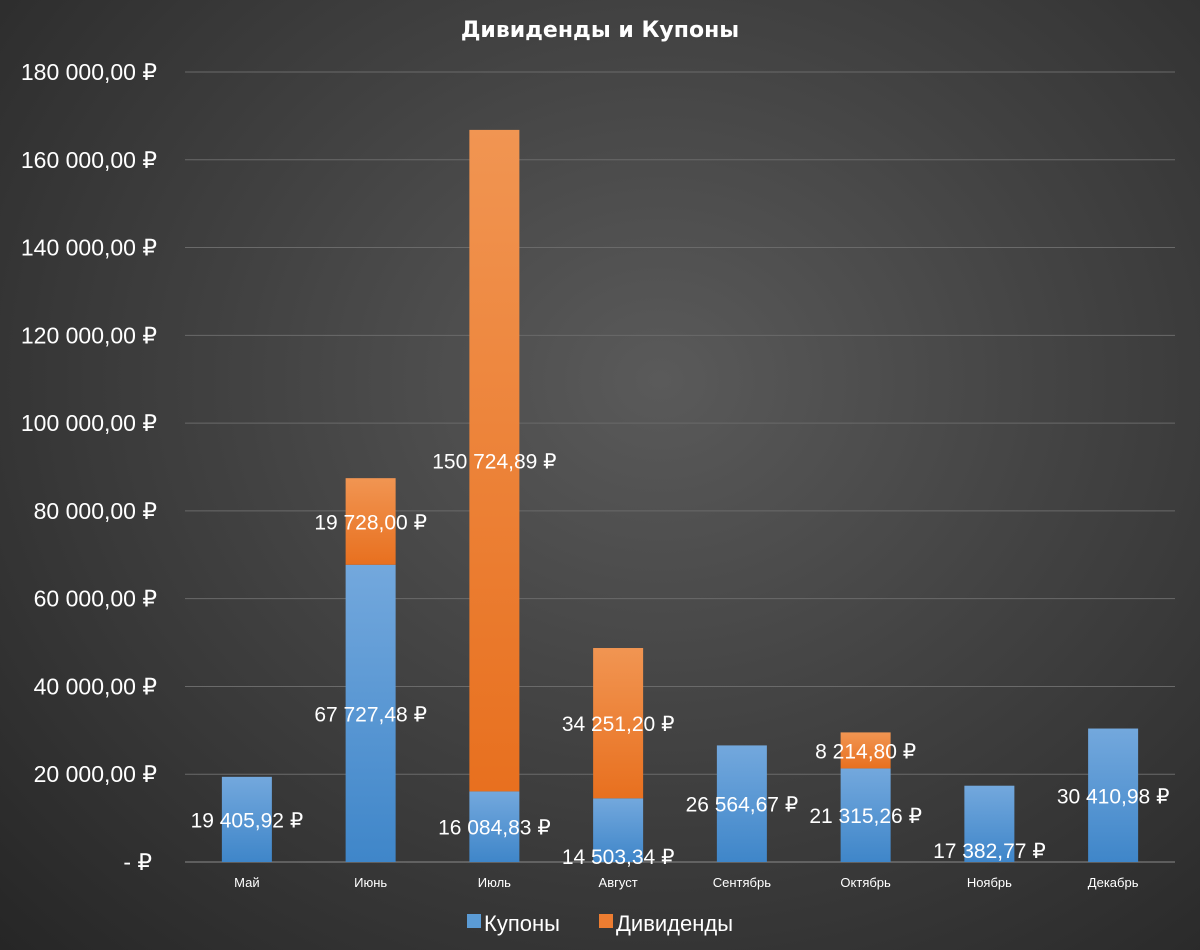 The width and height of the screenshot is (1200, 950). I want to click on x-tick-label: Сентябрь, so click(742, 882).